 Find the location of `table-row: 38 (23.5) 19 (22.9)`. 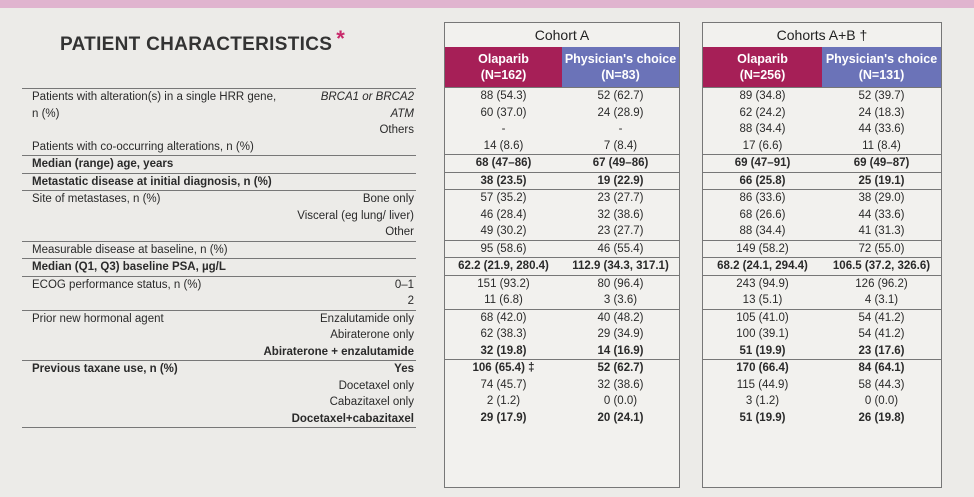

table-row: 38 (23.5) 19 (22.9) is located at coordinates (562, 181).